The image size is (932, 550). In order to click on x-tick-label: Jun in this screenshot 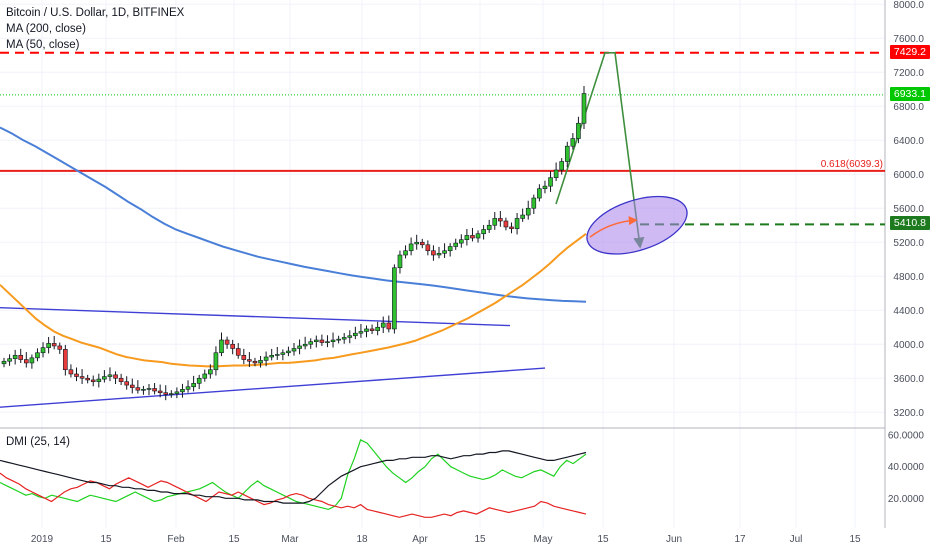, I will do `click(674, 539)`.